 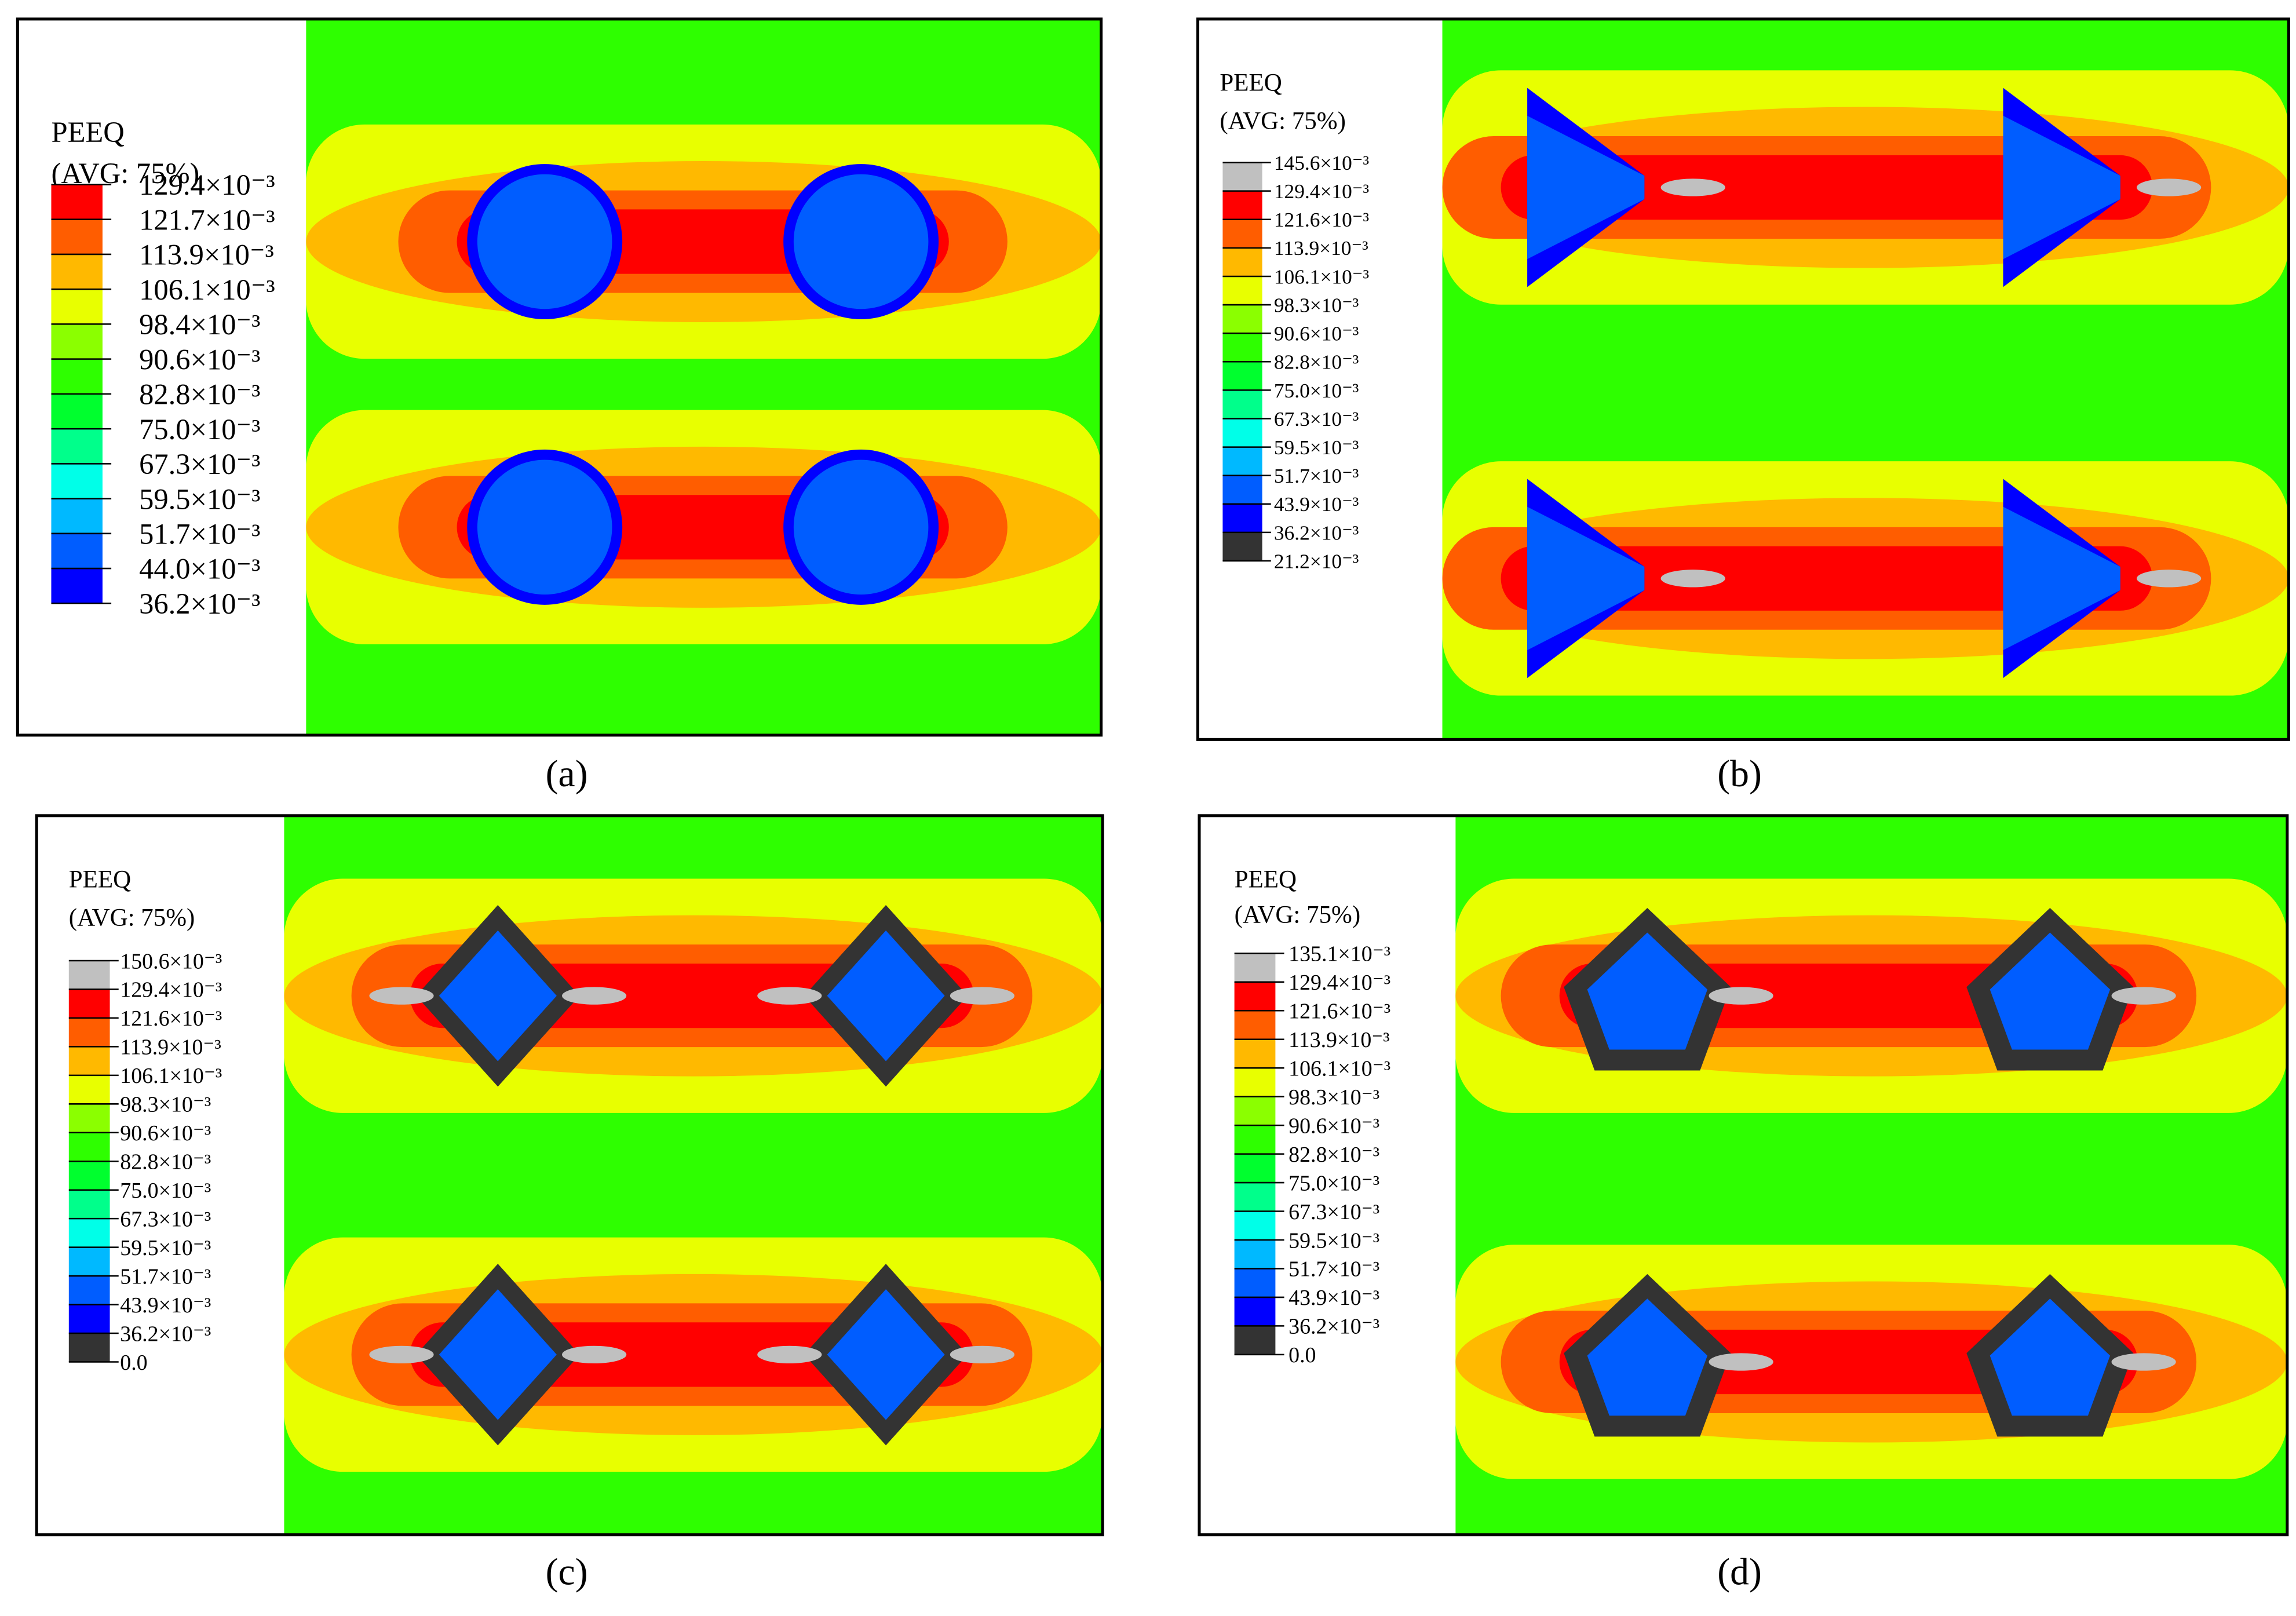 What do you see at coordinates (207, 219) in the screenshot?
I see `legend-label: 121.7×10⁻³` at bounding box center [207, 219].